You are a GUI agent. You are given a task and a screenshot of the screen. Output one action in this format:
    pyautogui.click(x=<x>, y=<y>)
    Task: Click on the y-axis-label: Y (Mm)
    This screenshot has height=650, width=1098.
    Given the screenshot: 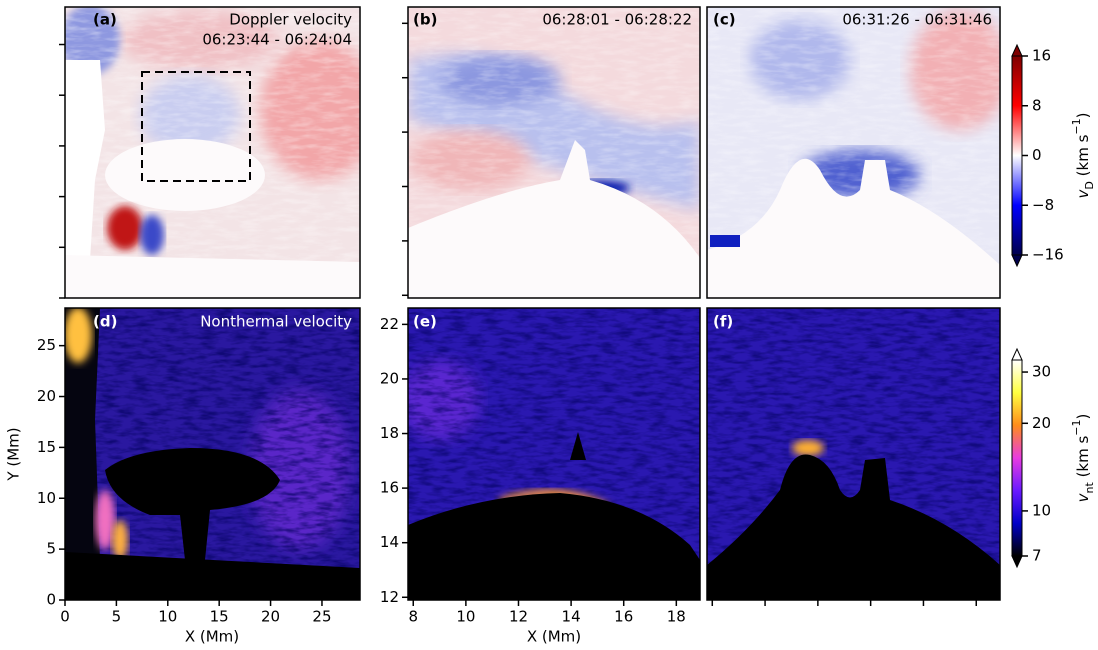 What is the action you would take?
    pyautogui.click(x=14, y=454)
    